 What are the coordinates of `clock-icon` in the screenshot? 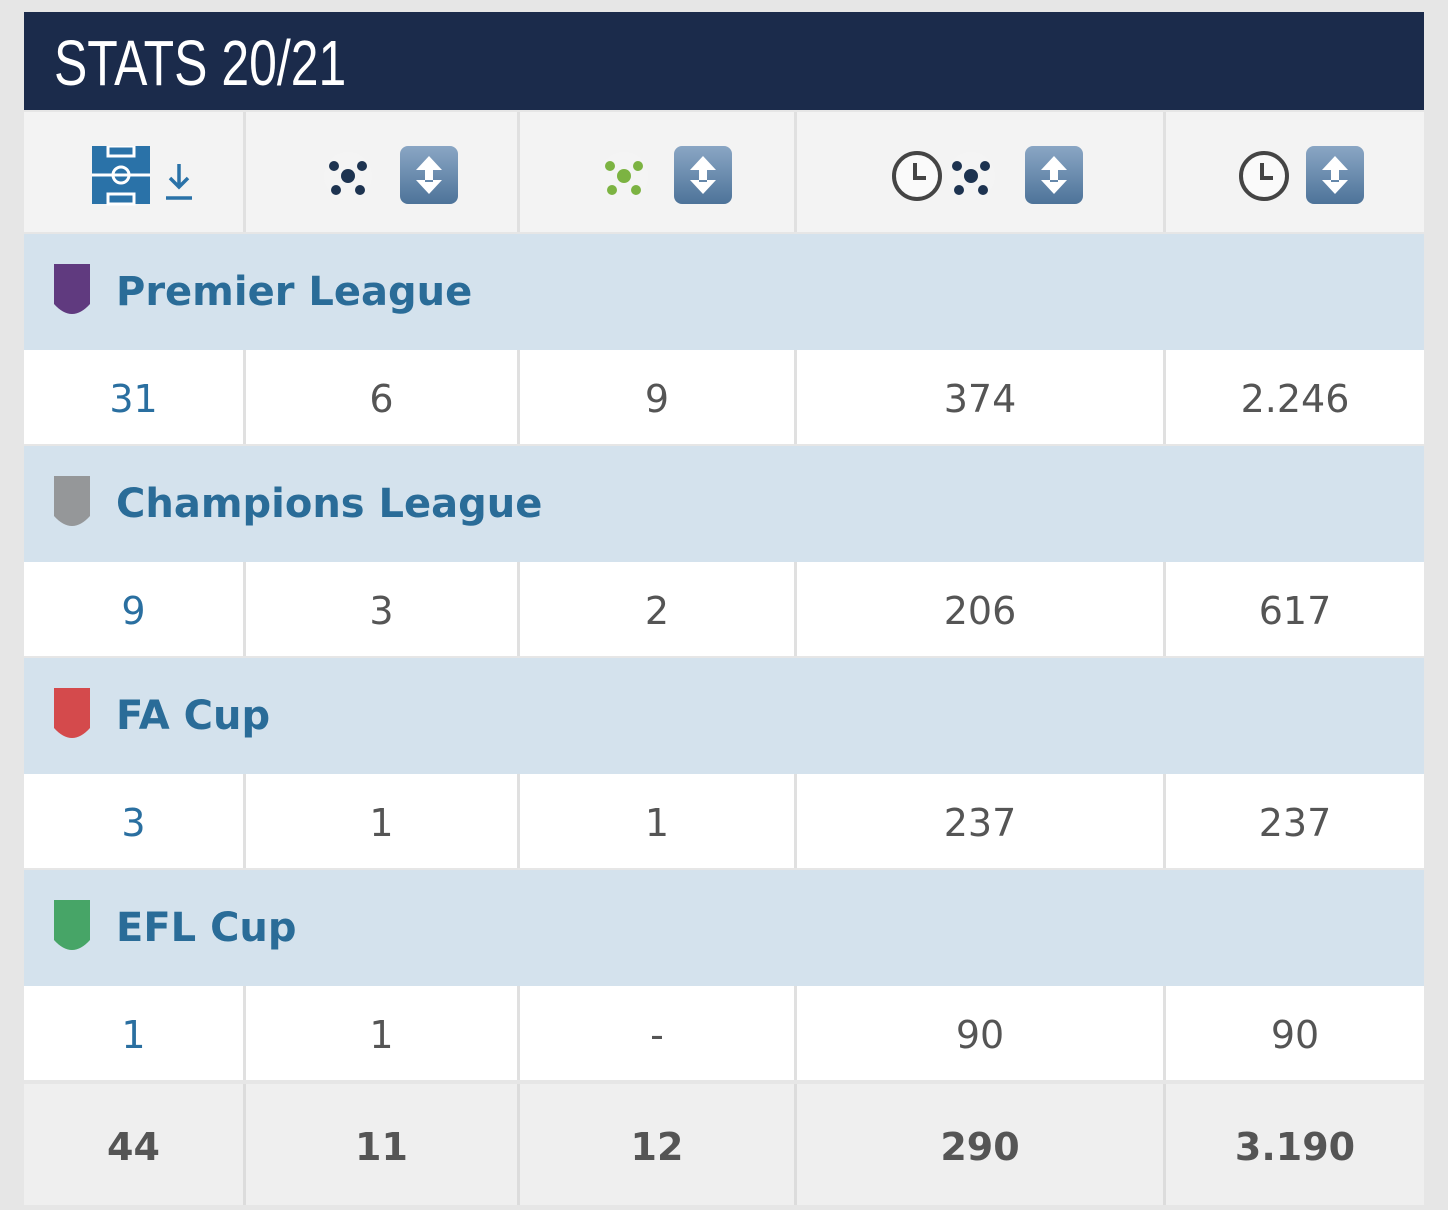 It's located at (1264, 176).